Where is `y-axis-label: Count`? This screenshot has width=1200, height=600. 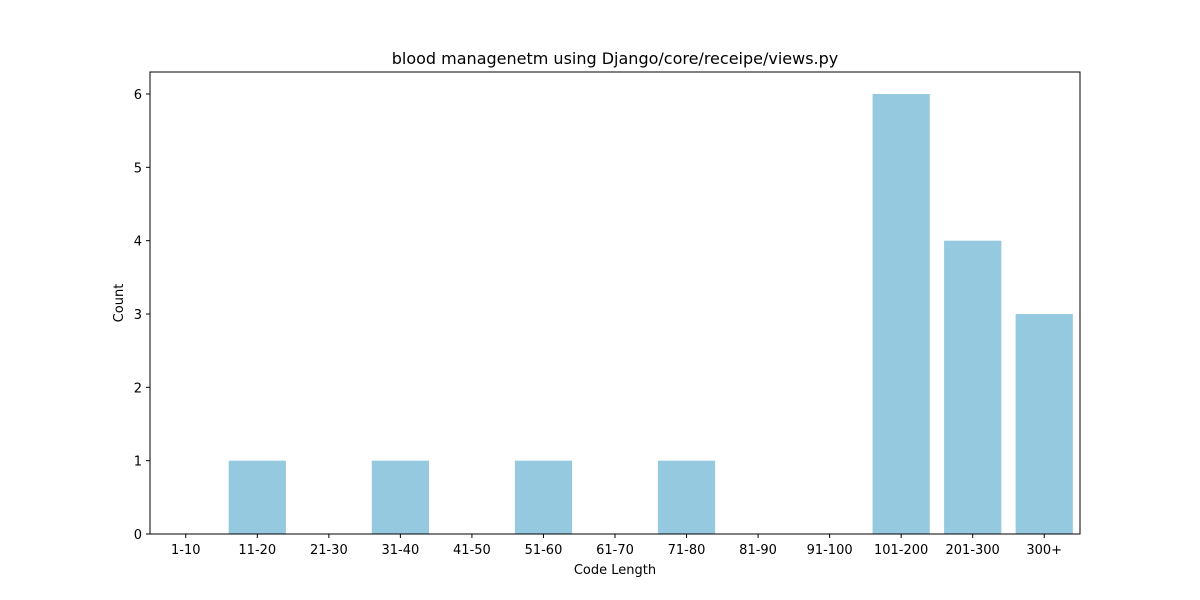
y-axis-label: Count is located at coordinates (119, 303).